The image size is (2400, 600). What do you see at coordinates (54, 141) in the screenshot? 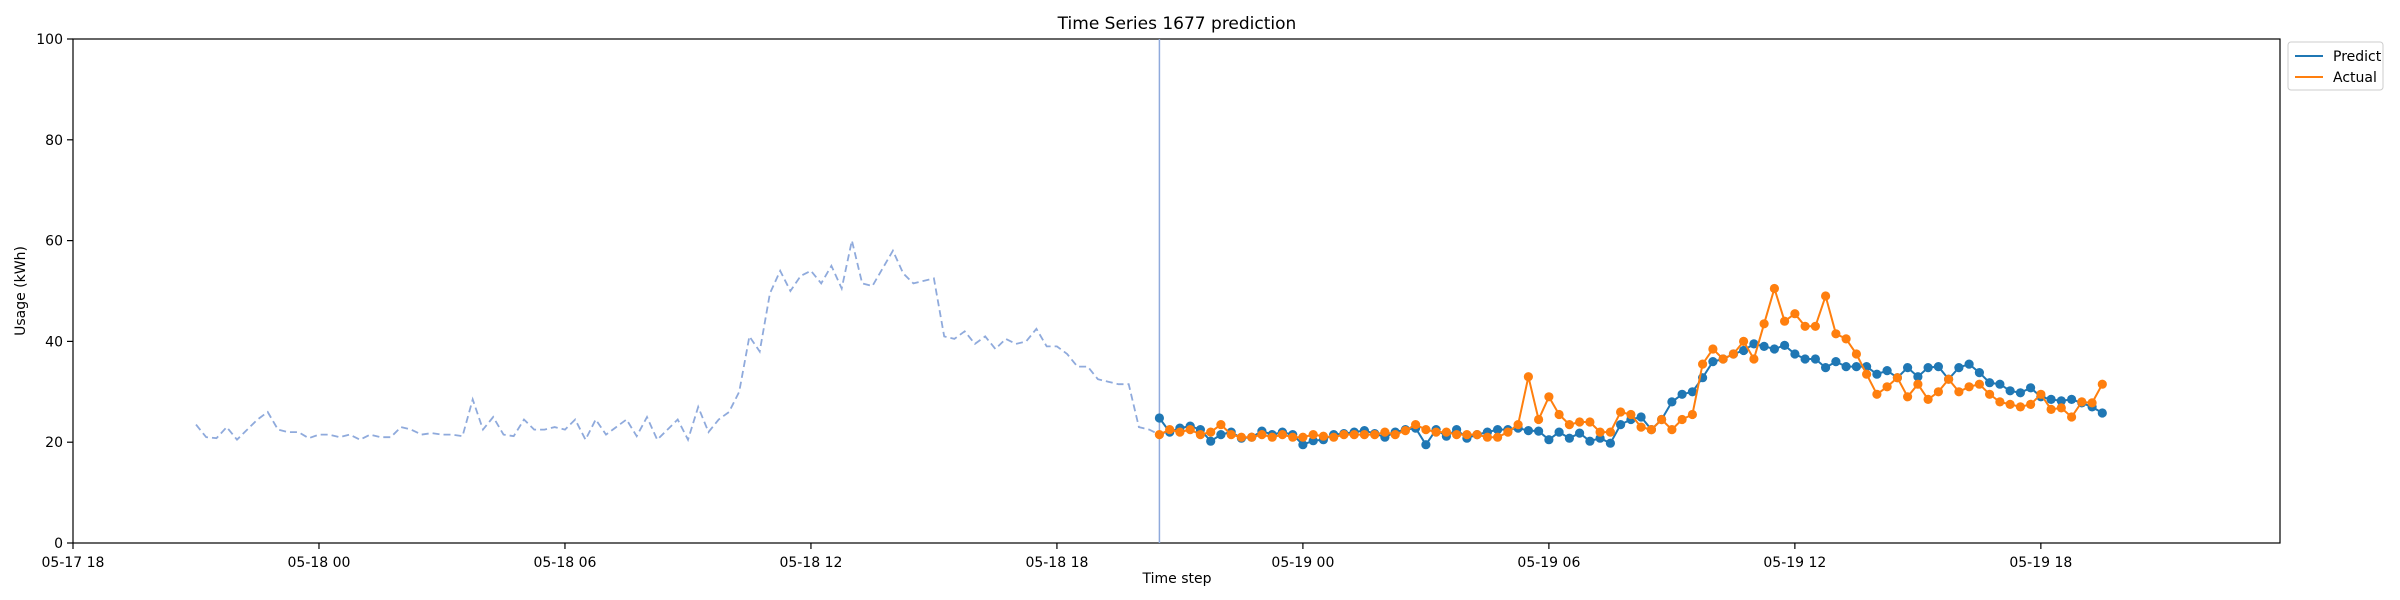
I see `y-tick-label: 80` at bounding box center [54, 141].